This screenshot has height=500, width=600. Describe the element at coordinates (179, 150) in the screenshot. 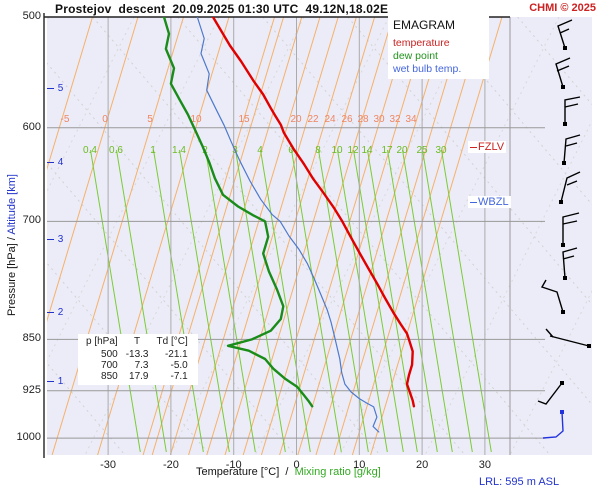

I see `svg-text: 1.4` at that location.